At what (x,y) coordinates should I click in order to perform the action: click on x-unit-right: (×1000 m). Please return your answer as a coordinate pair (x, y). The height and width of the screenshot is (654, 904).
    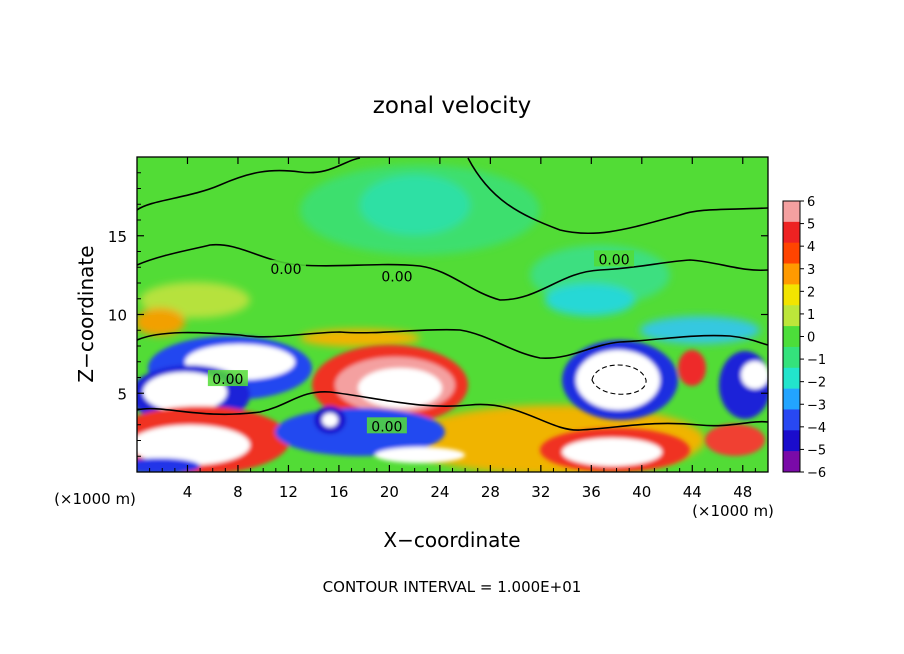
    Looking at the image, I should click on (733, 511).